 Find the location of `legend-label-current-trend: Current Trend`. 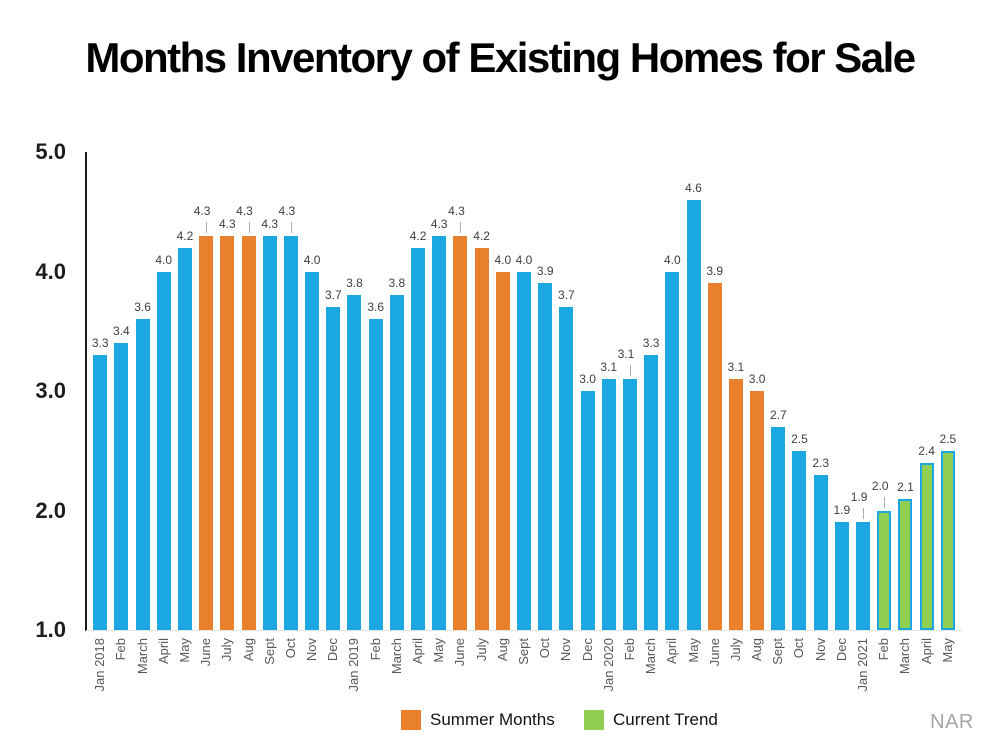

legend-label-current-trend: Current Trend is located at coordinates (665, 719).